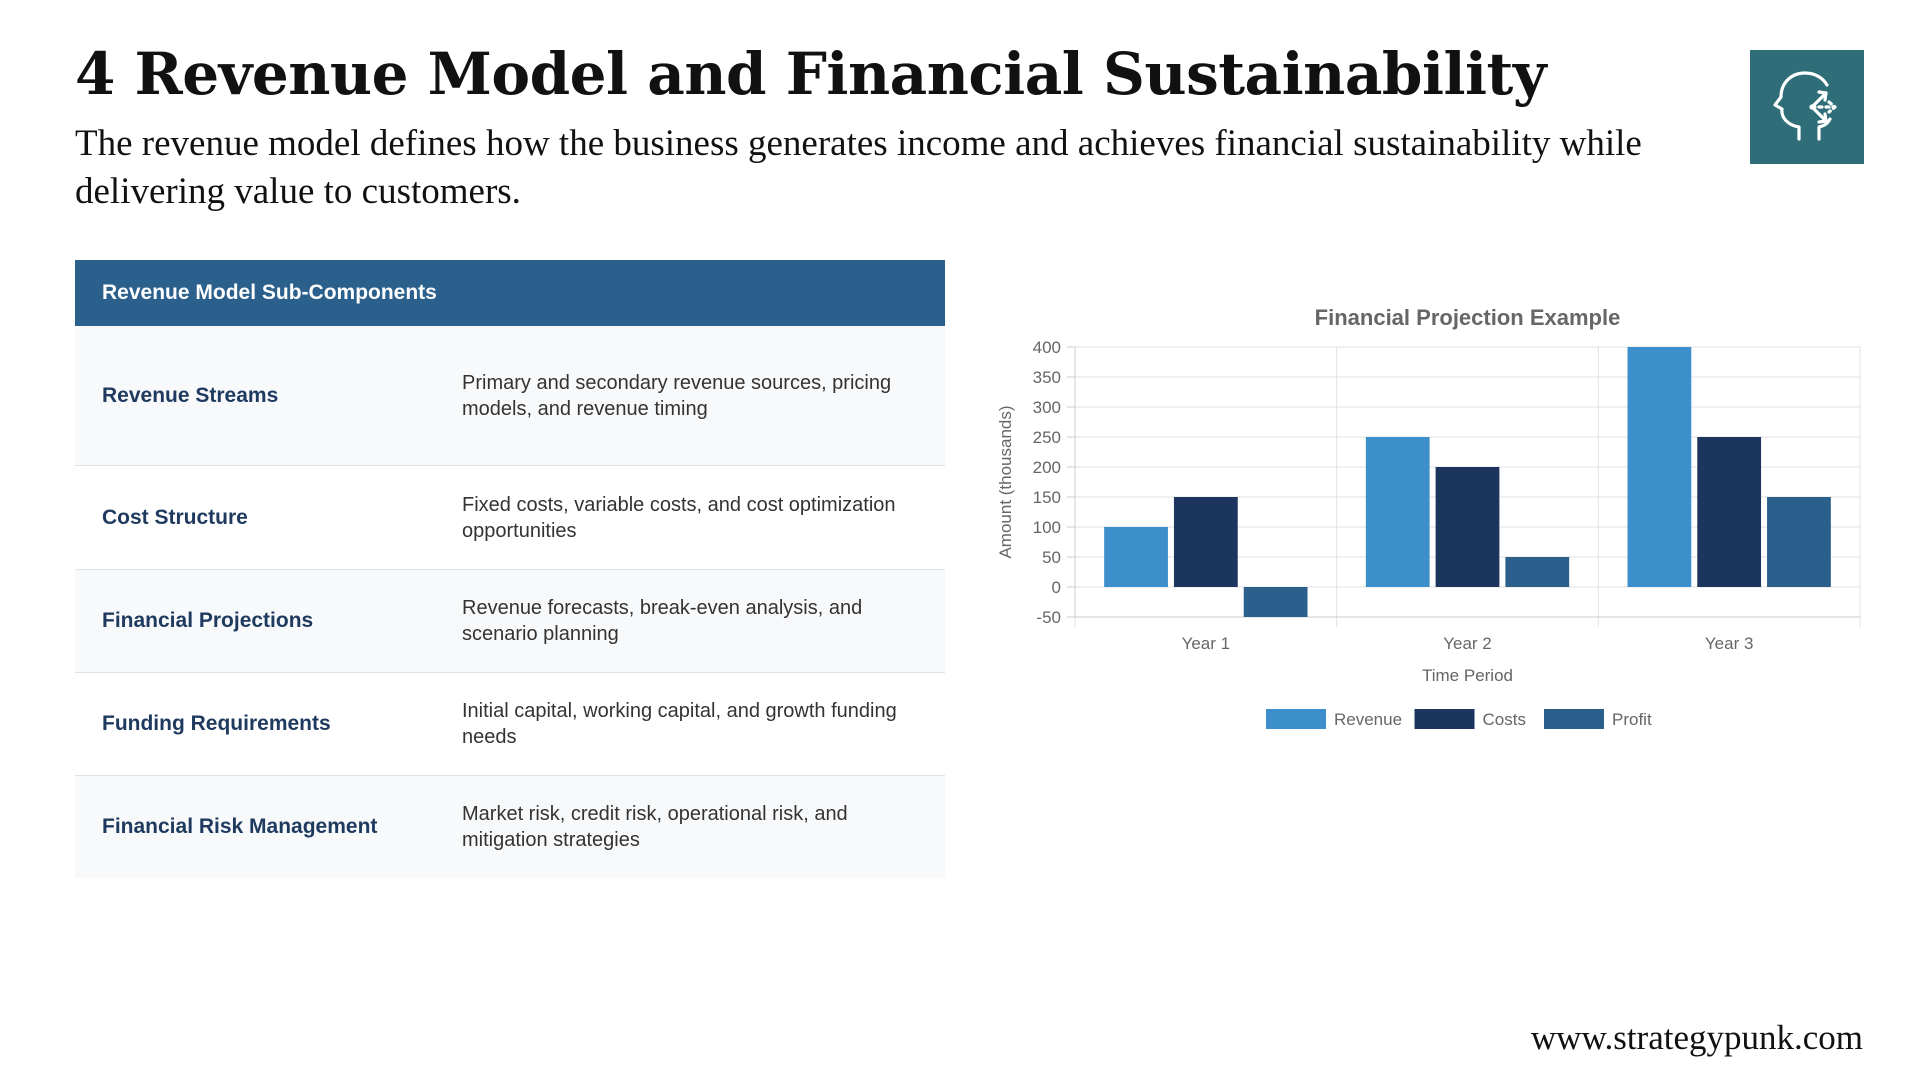  What do you see at coordinates (510, 293) in the screenshot?
I see `table-header: Revenue Model Sub-Components` at bounding box center [510, 293].